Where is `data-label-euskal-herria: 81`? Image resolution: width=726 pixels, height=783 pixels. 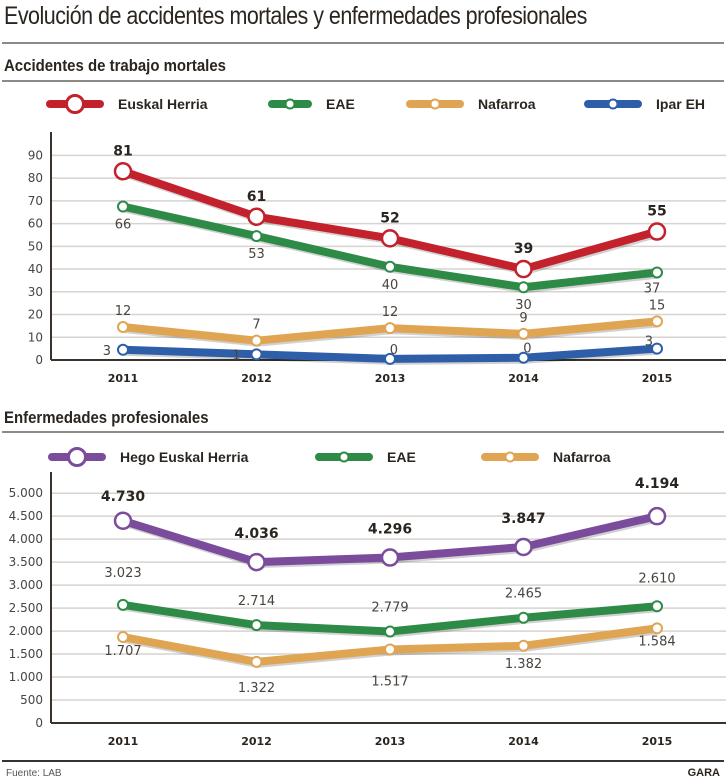 data-label-euskal-herria: 81 is located at coordinates (122, 151).